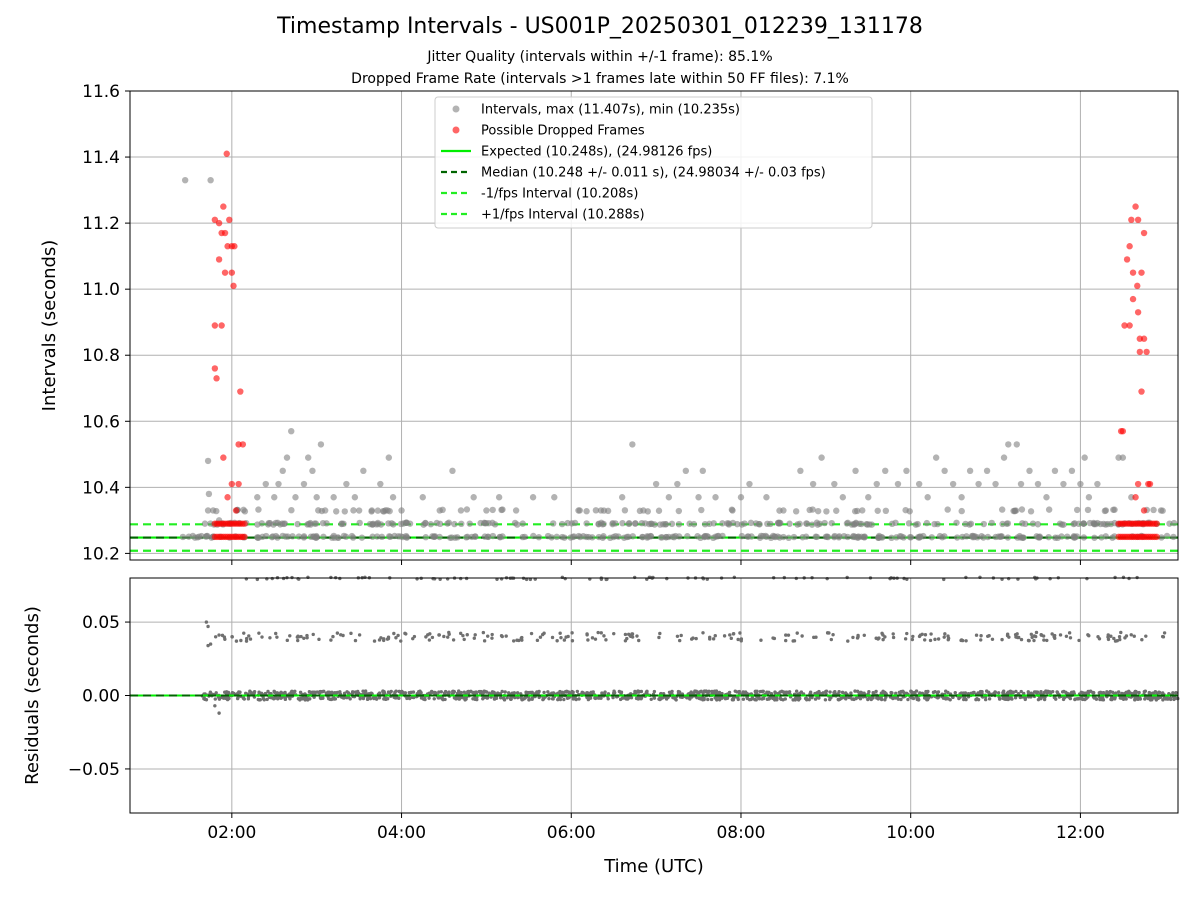  I want to click on x-tick-label: 10:00, so click(910, 833).